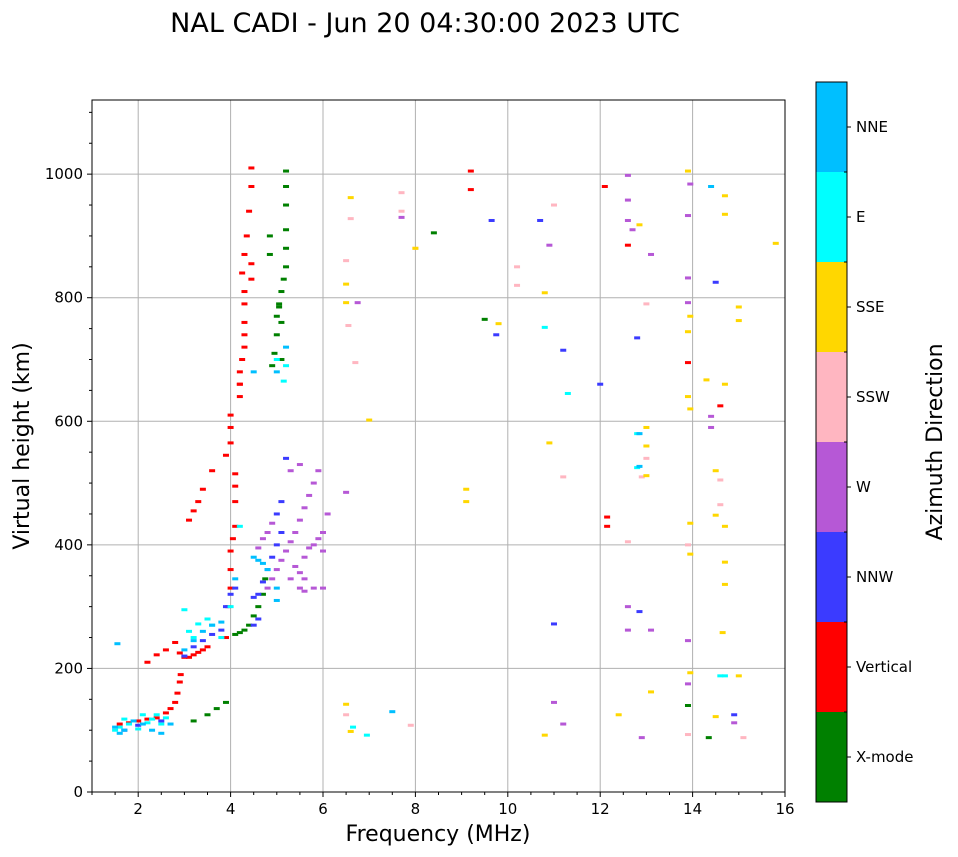  I want to click on x-tick-label: 16, so click(784, 809).